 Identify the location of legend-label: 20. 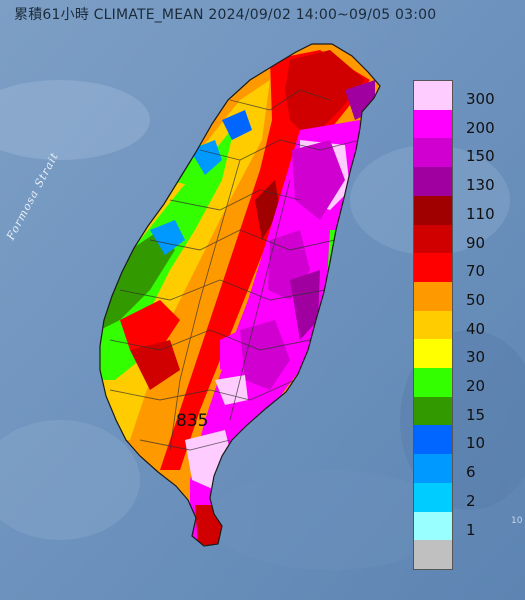
(476, 386).